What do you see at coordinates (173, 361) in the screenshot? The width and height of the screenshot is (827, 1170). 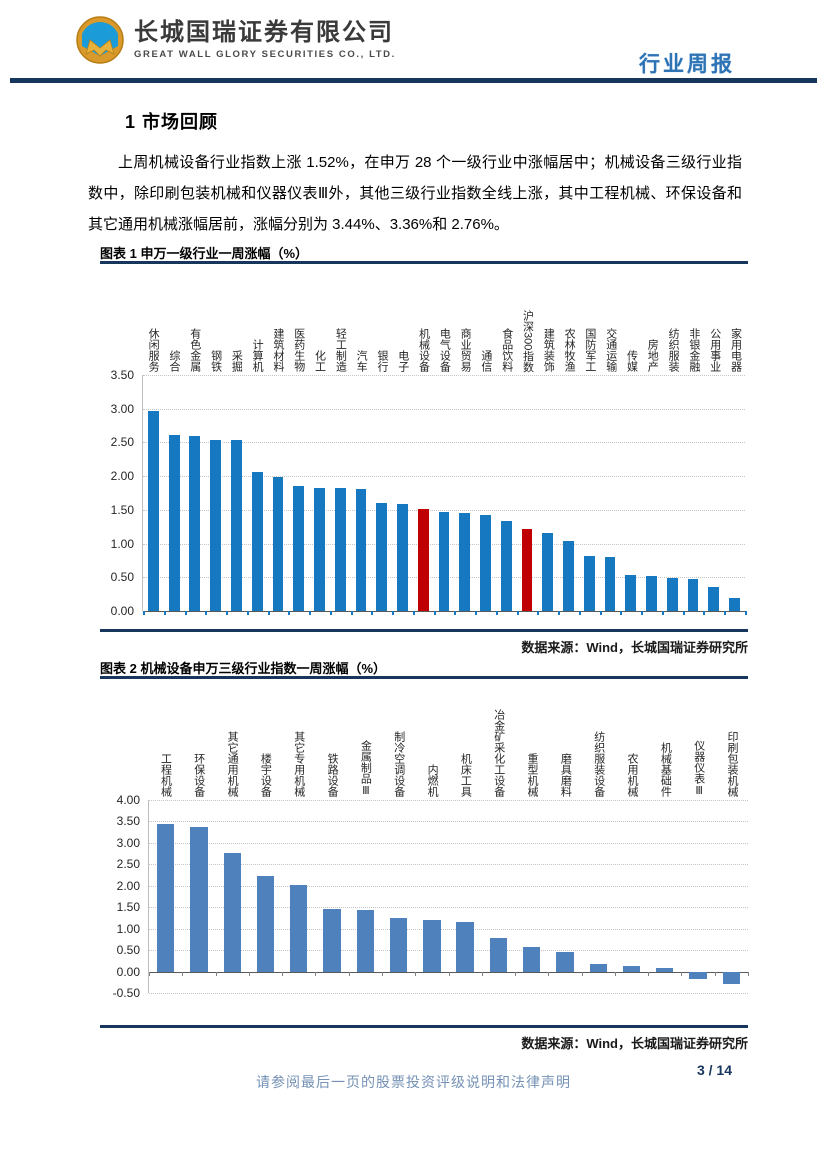 I see `category-label: 综合` at bounding box center [173, 361].